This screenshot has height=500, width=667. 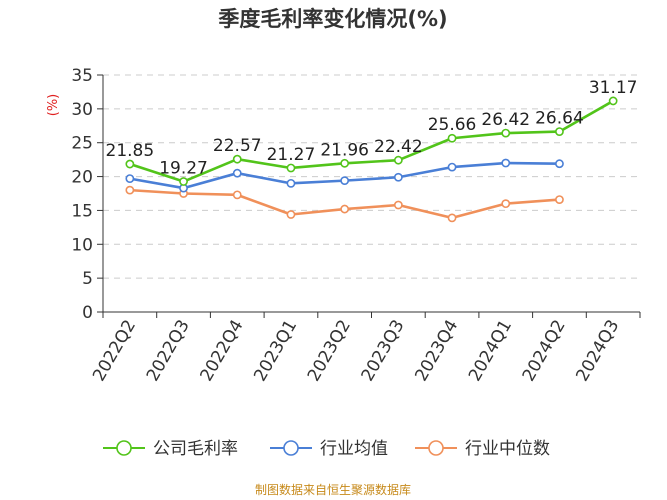 I want to click on series-公司毛利率, so click(x=371, y=141).